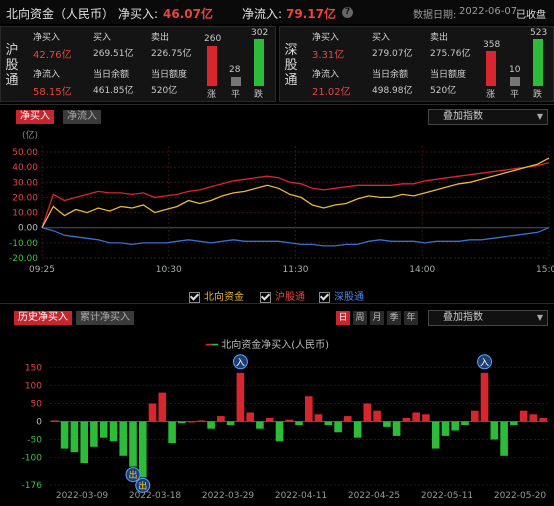 The height and width of the screenshot is (506, 554). What do you see at coordinates (360, 318) in the screenshot?
I see `period-week: 周` at bounding box center [360, 318].